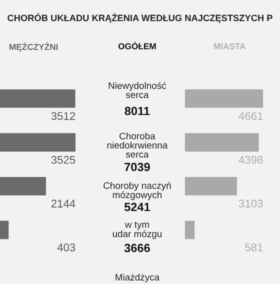  Describe the element at coordinates (137, 207) in the screenshot. I see `text: 5241` at that location.